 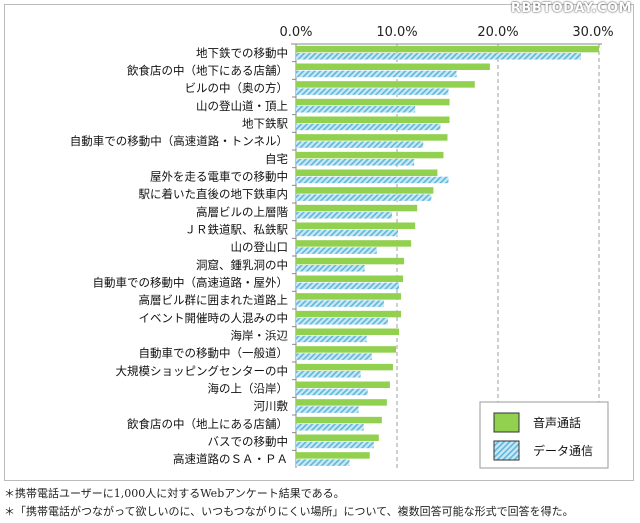 What do you see at coordinates (242, 106) in the screenshot?
I see `category-label: 山の登山道・頂上` at bounding box center [242, 106].